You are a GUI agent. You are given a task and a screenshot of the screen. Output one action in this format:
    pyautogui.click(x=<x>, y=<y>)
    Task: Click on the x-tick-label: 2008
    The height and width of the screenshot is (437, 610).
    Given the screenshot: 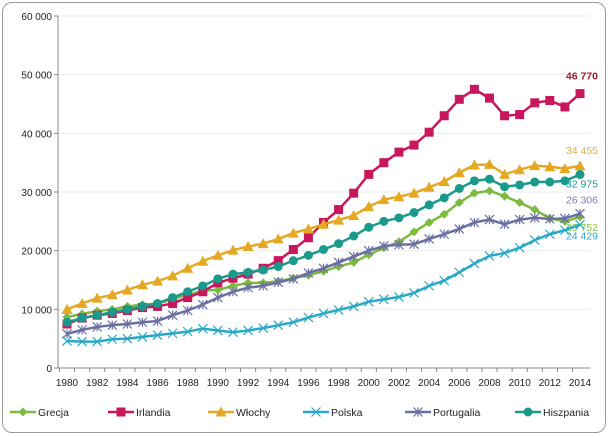 What is the action you would take?
    pyautogui.click(x=489, y=383)
    